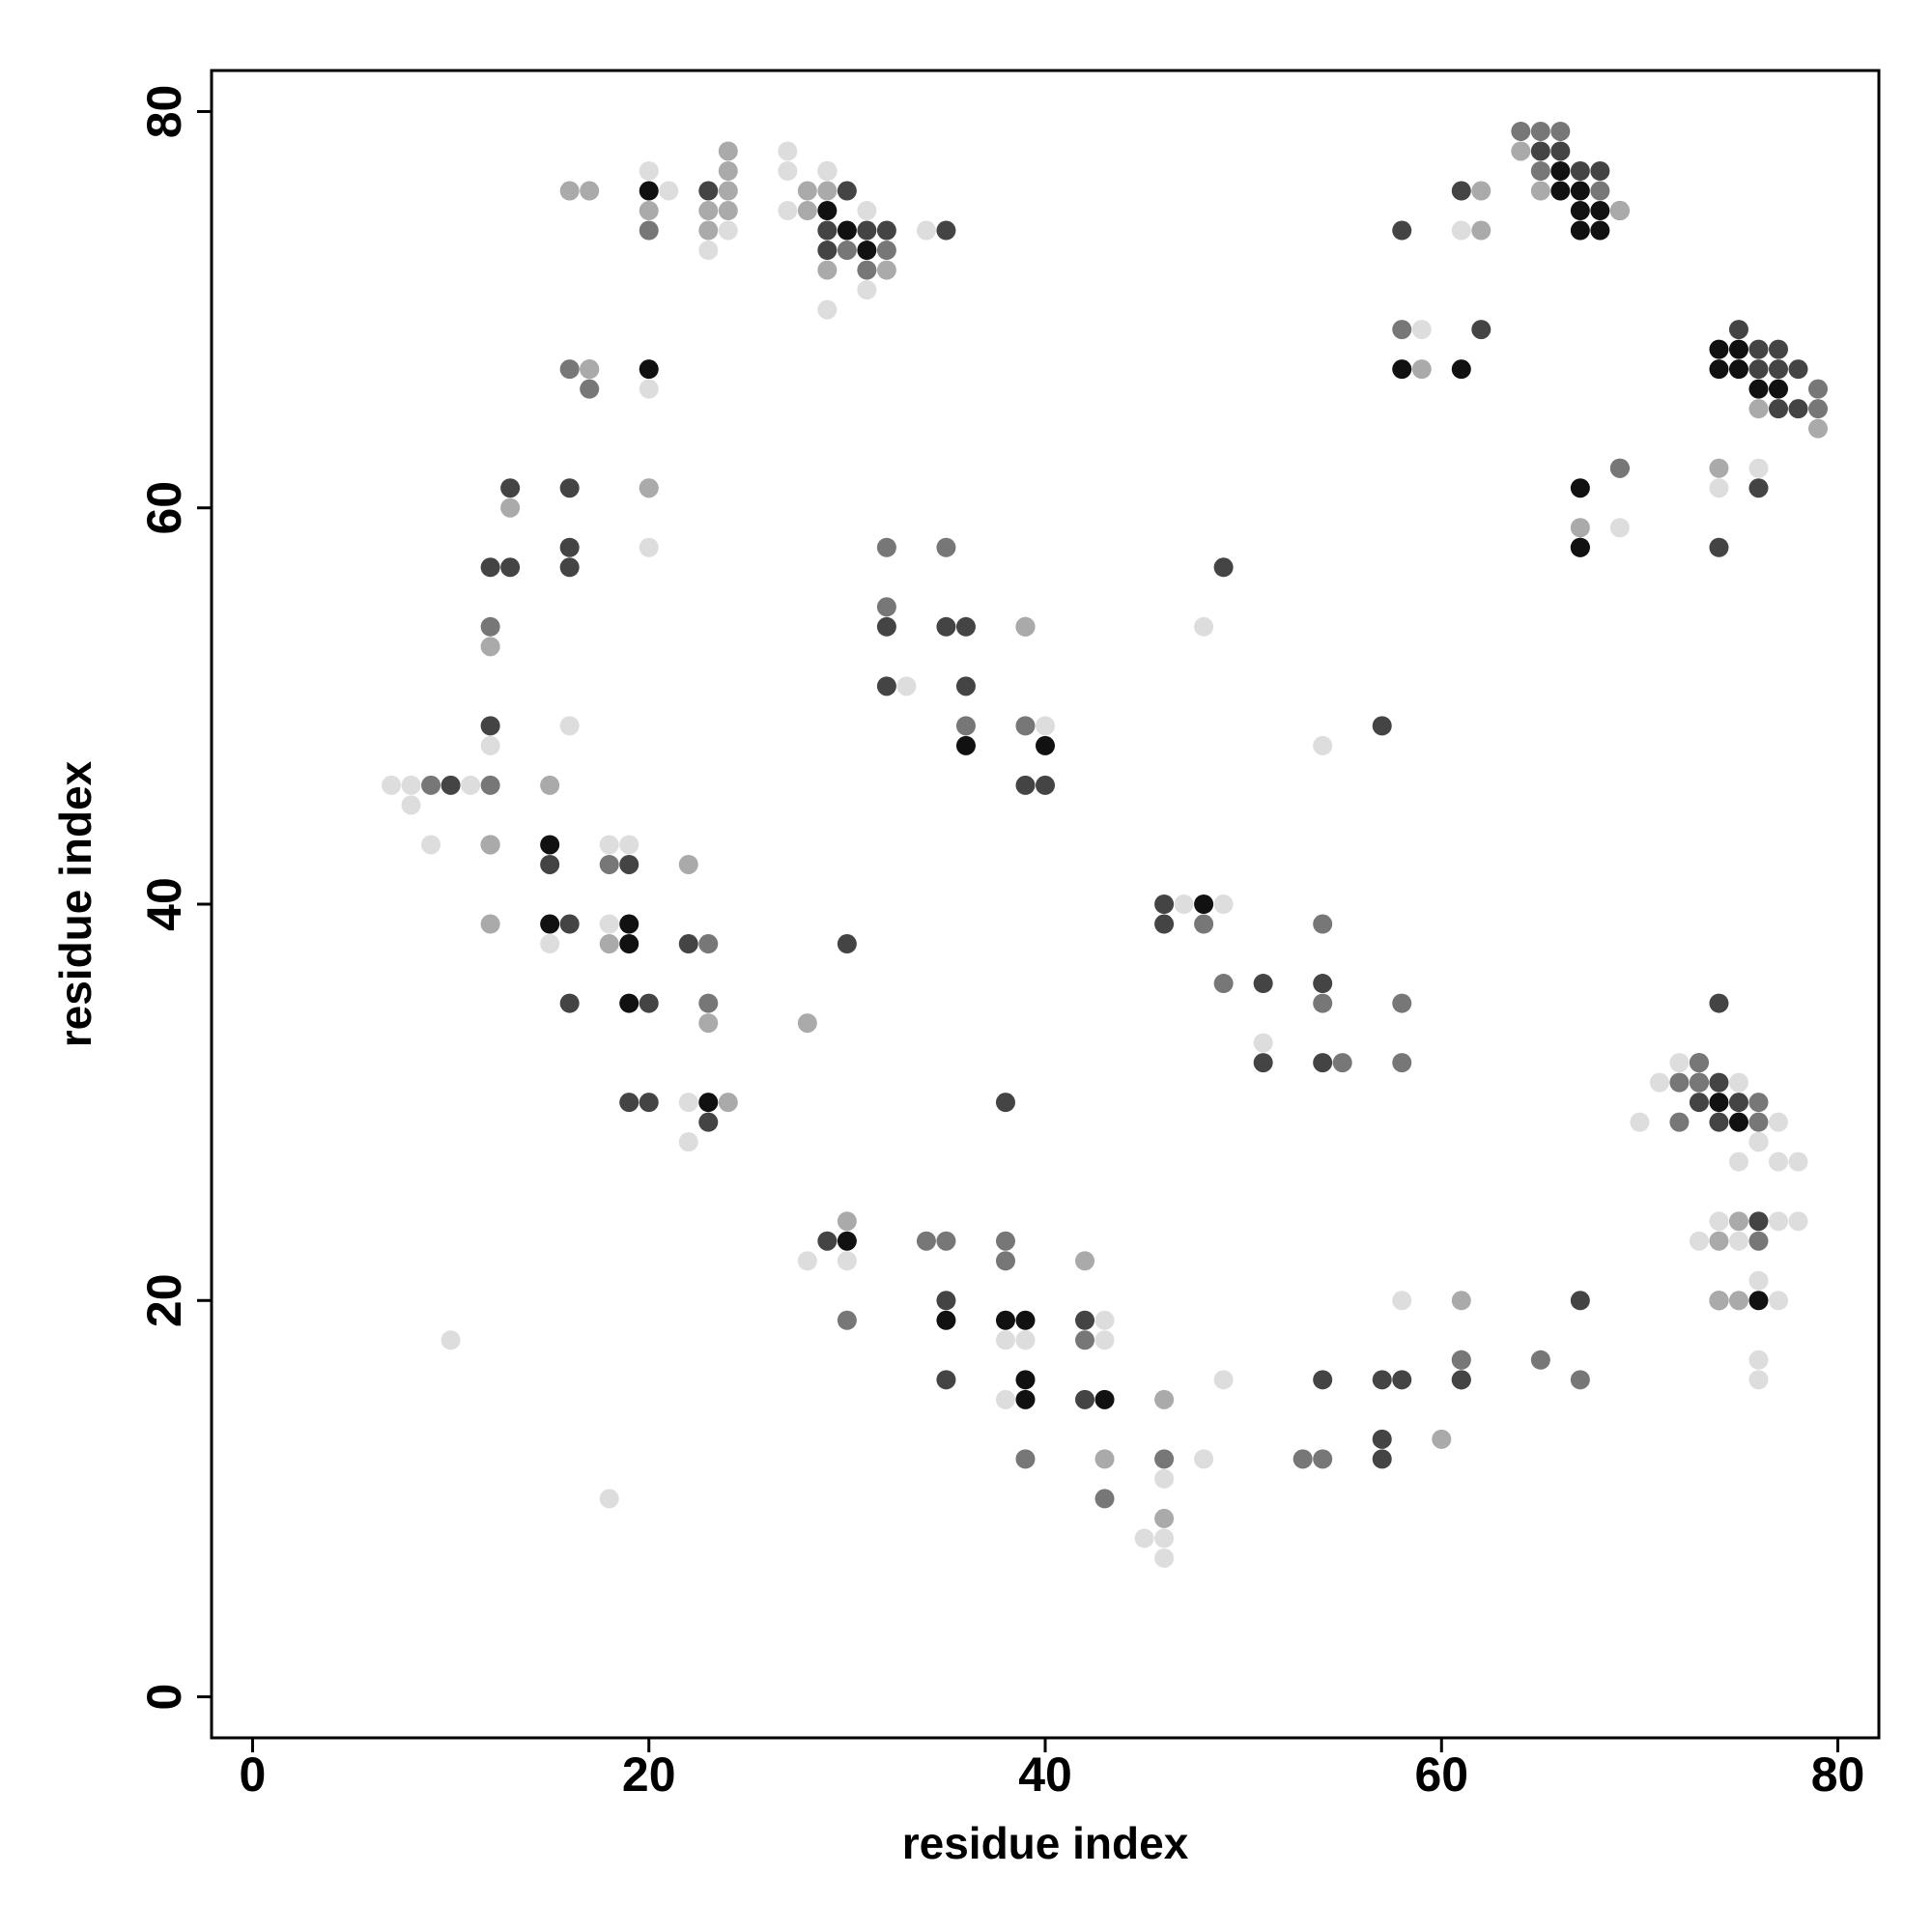 The height and width of the screenshot is (1932, 1932). What do you see at coordinates (253, 1774) in the screenshot?
I see `x-tick-label: 0` at bounding box center [253, 1774].